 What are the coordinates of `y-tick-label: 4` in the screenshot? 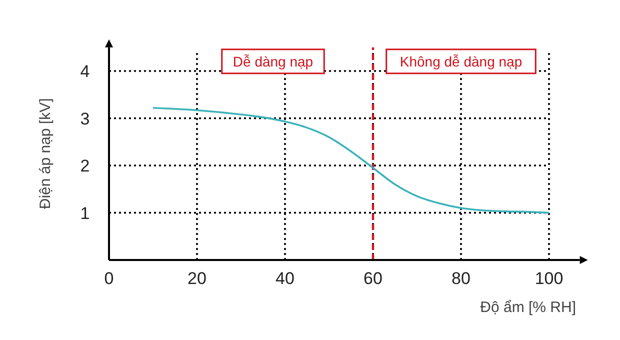 It's located at (85, 71).